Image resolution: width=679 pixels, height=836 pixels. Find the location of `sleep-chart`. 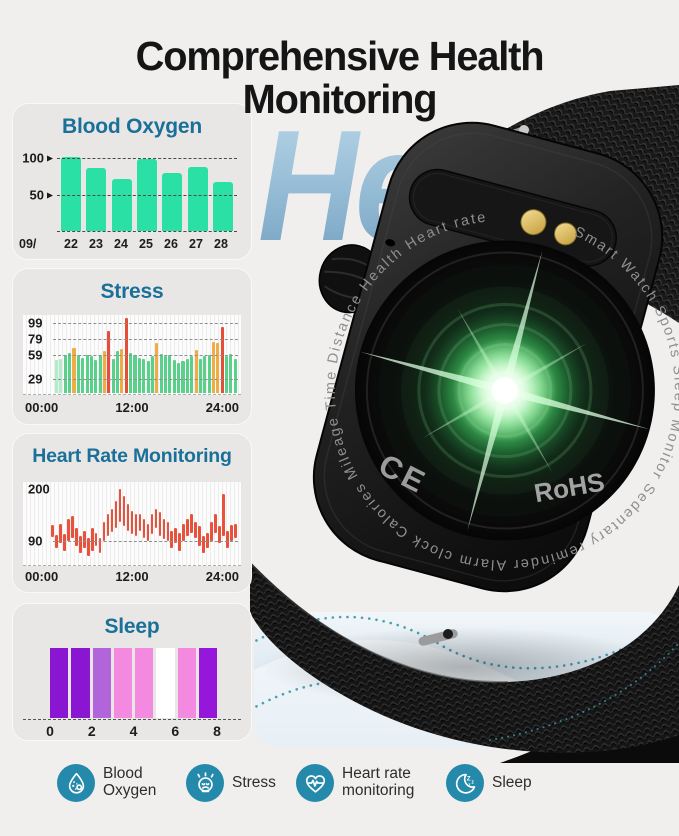

sleep-chart is located at coordinates (133, 683).